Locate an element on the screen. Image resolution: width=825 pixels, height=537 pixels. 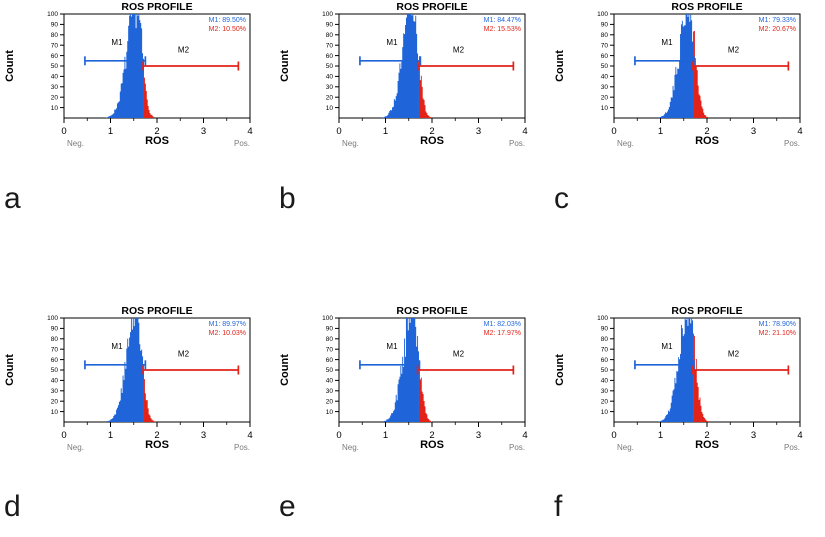
m1-percent-annotation: M1: 82.03% is located at coordinates (502, 324).